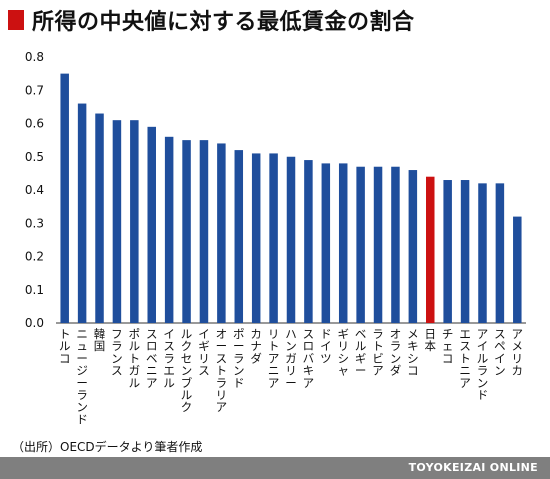  Describe the element at coordinates (309, 358) in the screenshot. I see `x-tick-label: スロバキア` at that location.